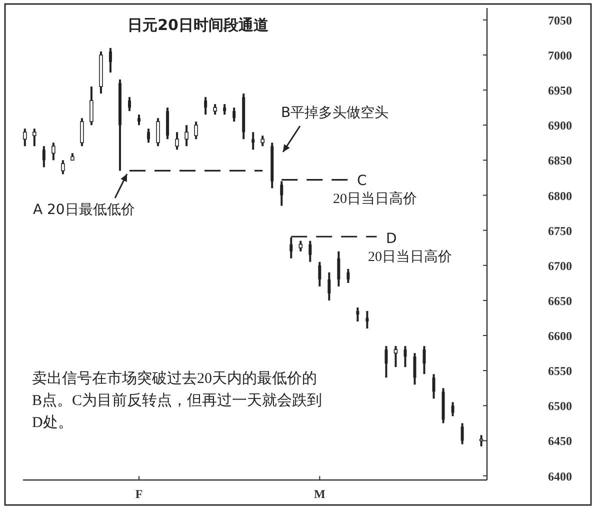 The width and height of the screenshot is (598, 511). Describe the element at coordinates (560, 161) in the screenshot. I see `y-tick-label: 6850` at that location.